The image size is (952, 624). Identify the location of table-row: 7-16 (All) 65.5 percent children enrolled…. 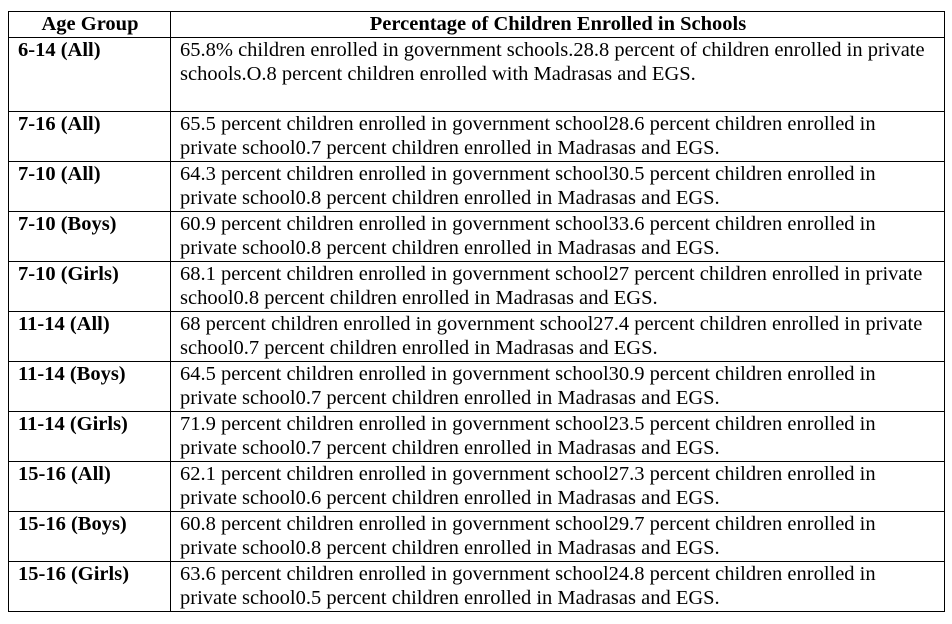
(476, 136).